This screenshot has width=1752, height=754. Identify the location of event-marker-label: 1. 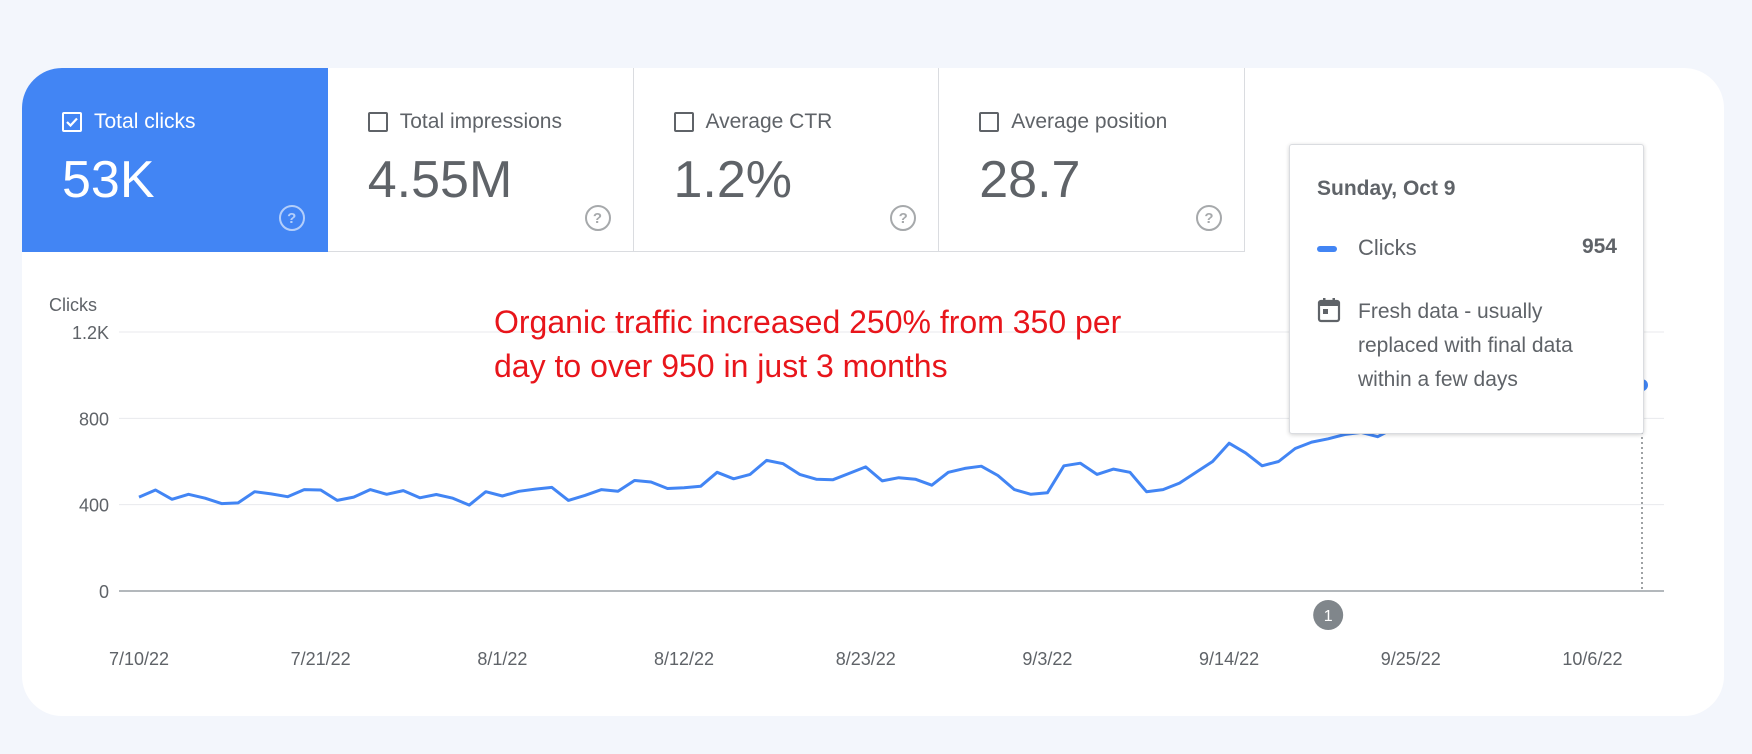
(1328, 616).